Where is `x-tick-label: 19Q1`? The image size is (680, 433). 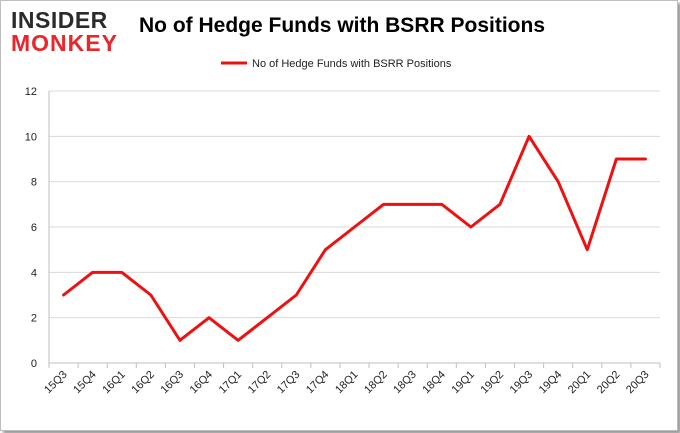
x-tick-label: 19Q1 is located at coordinates (463, 383).